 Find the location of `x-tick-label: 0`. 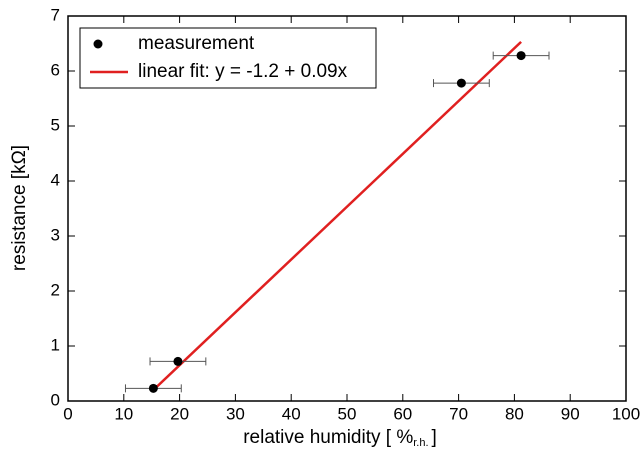

x-tick-label: 0 is located at coordinates (67, 413).